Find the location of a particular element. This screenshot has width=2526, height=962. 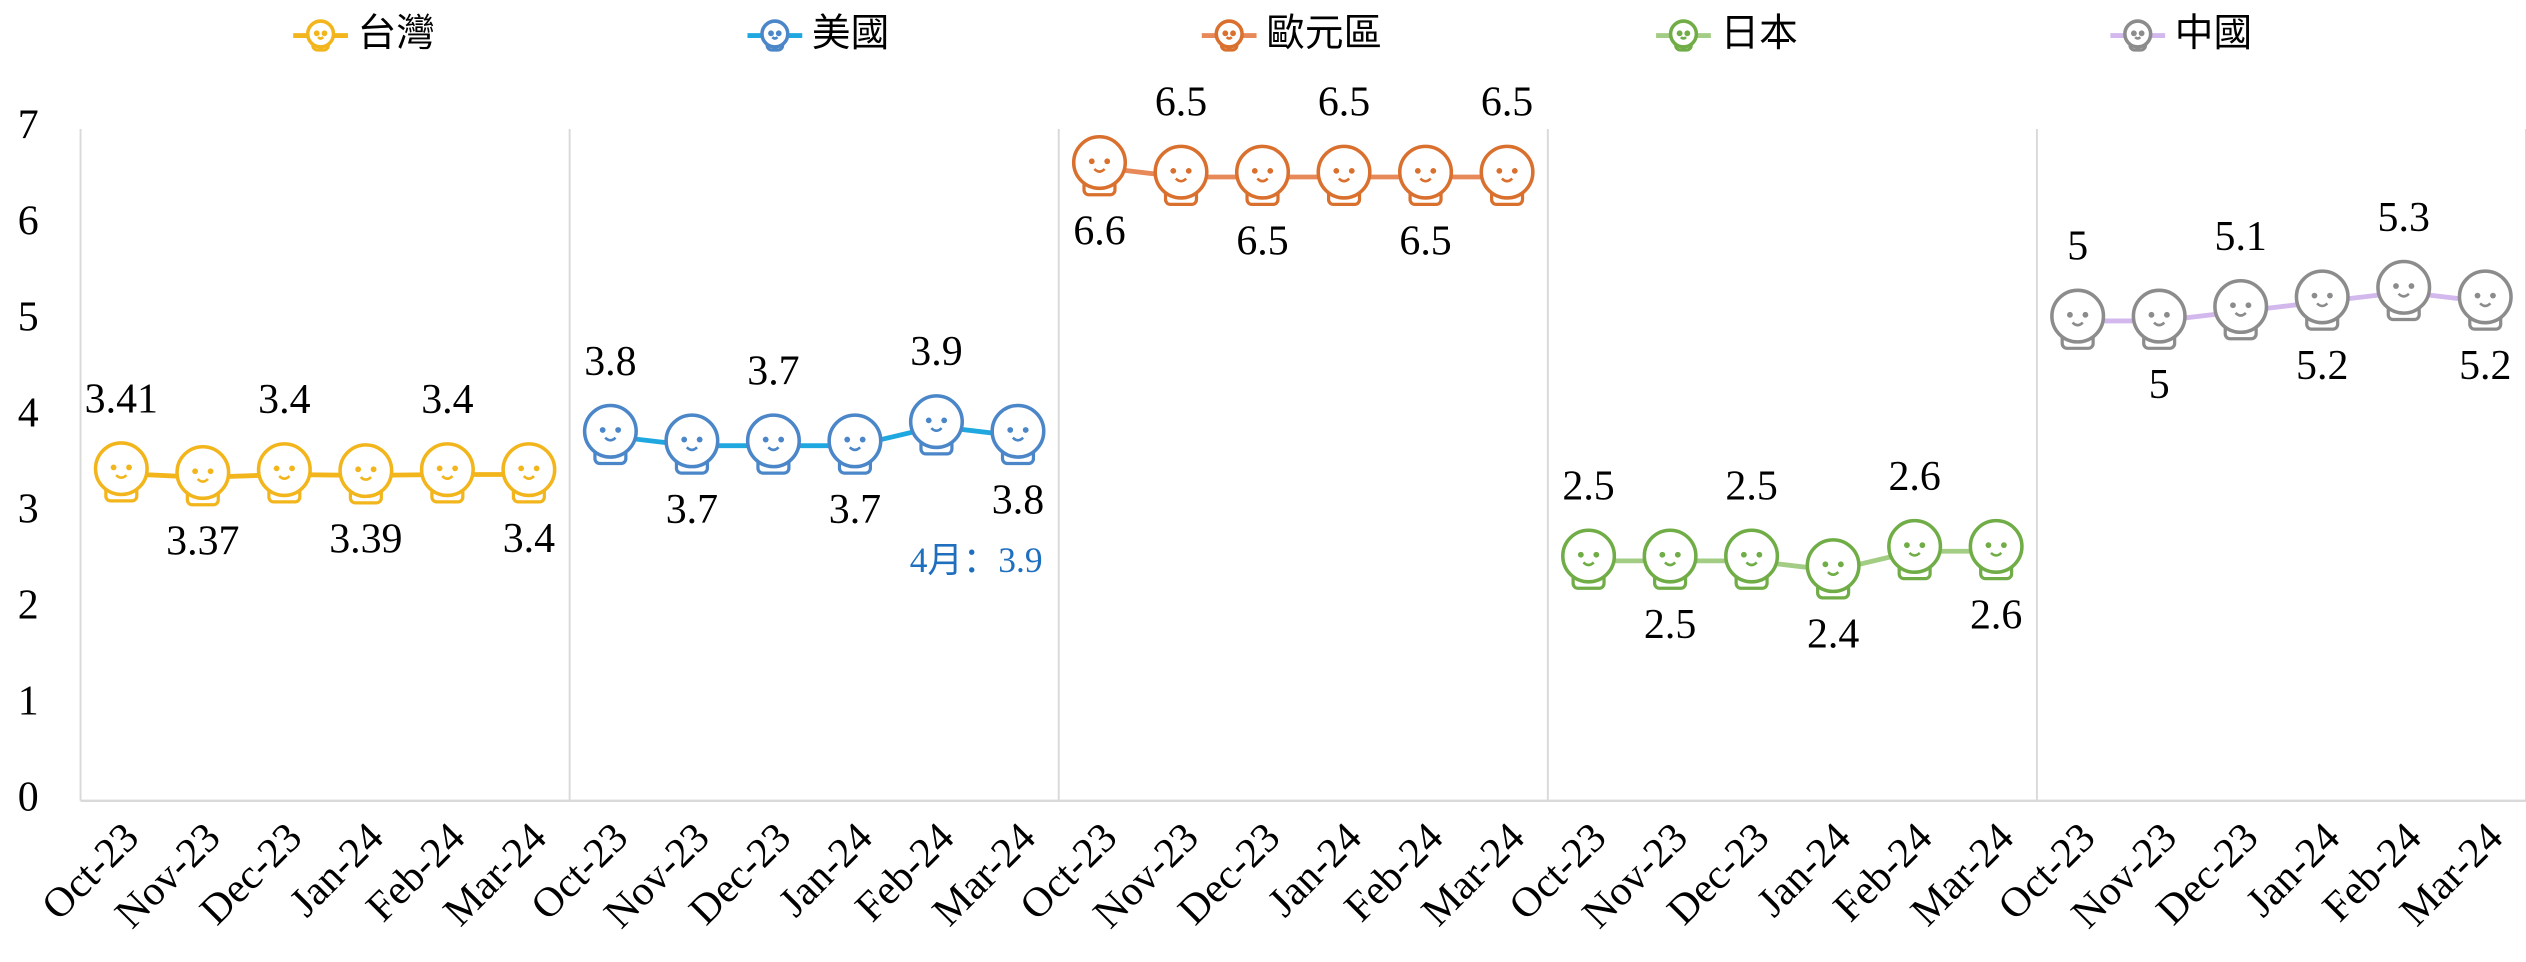

y-tick-label: 1 is located at coordinates (28, 701).